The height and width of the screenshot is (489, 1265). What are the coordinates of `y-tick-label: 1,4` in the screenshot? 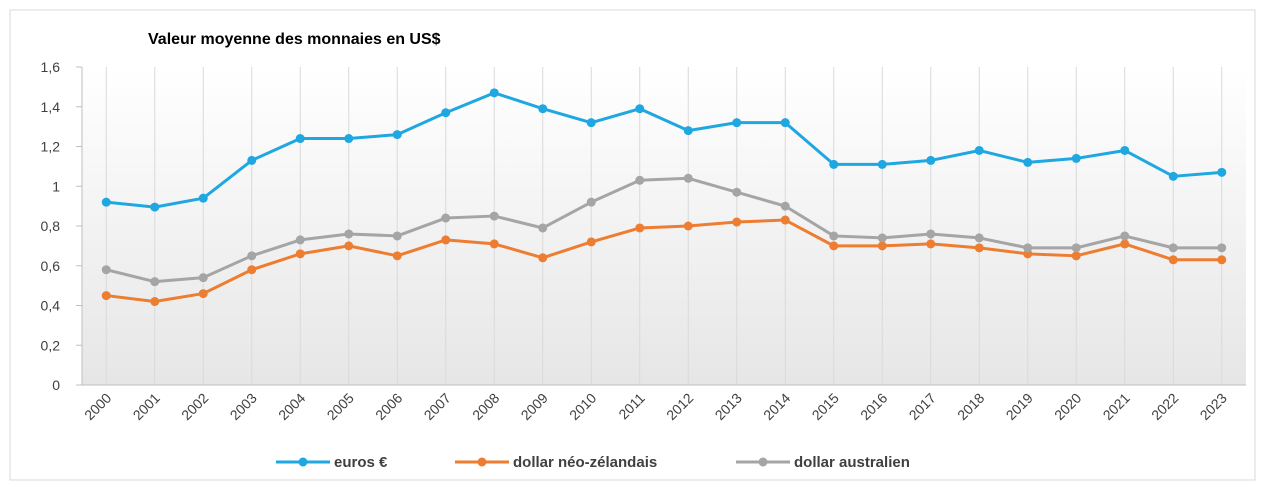 It's located at (51, 107).